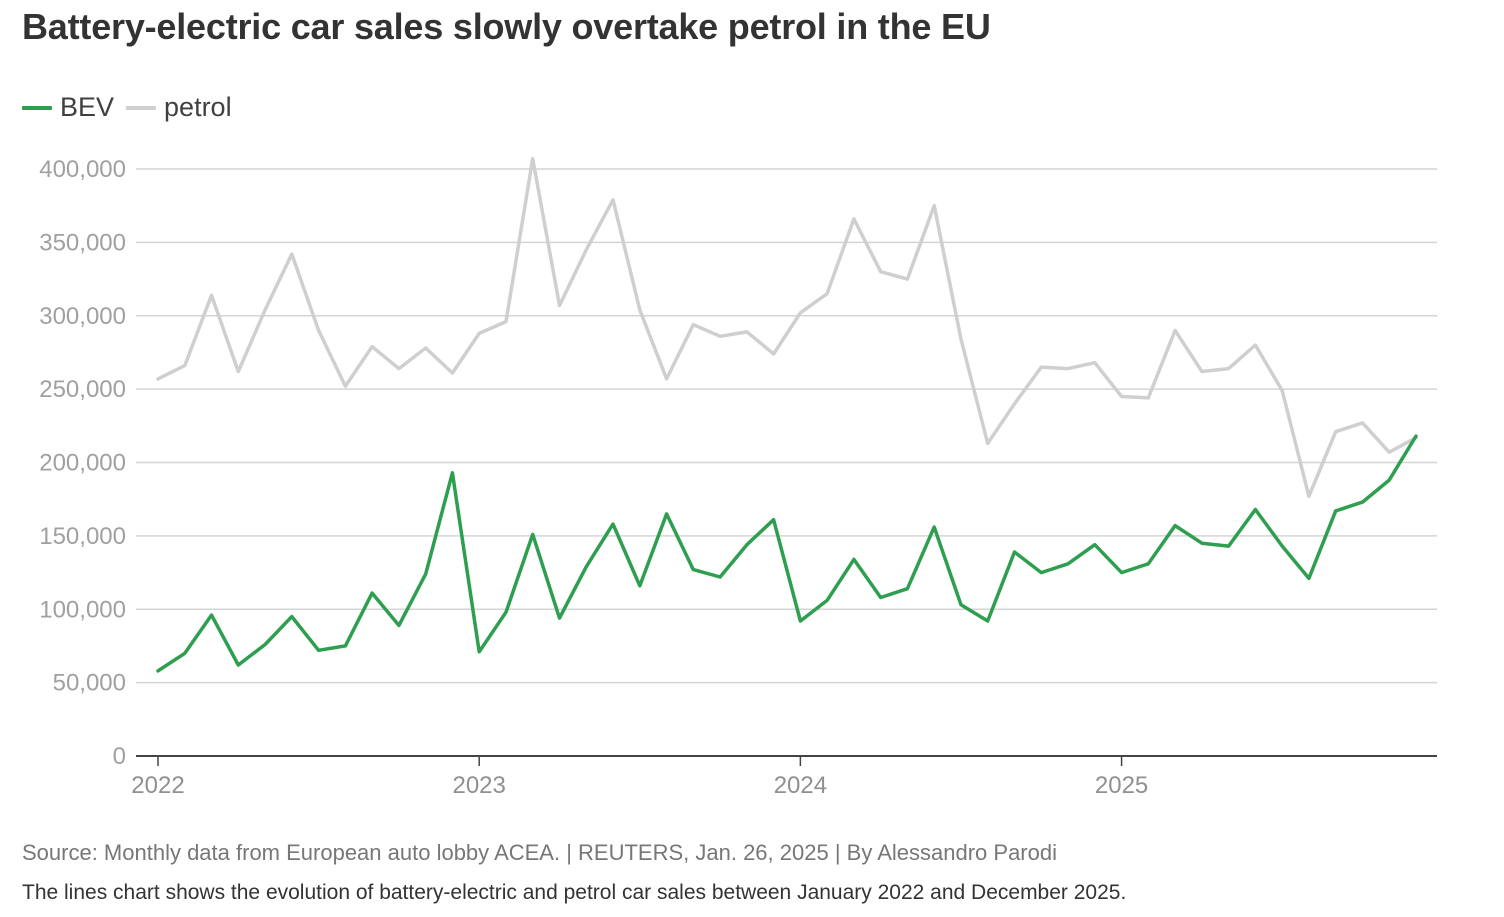  What do you see at coordinates (198, 107) in the screenshot?
I see `legend-label-petrol: petrol` at bounding box center [198, 107].